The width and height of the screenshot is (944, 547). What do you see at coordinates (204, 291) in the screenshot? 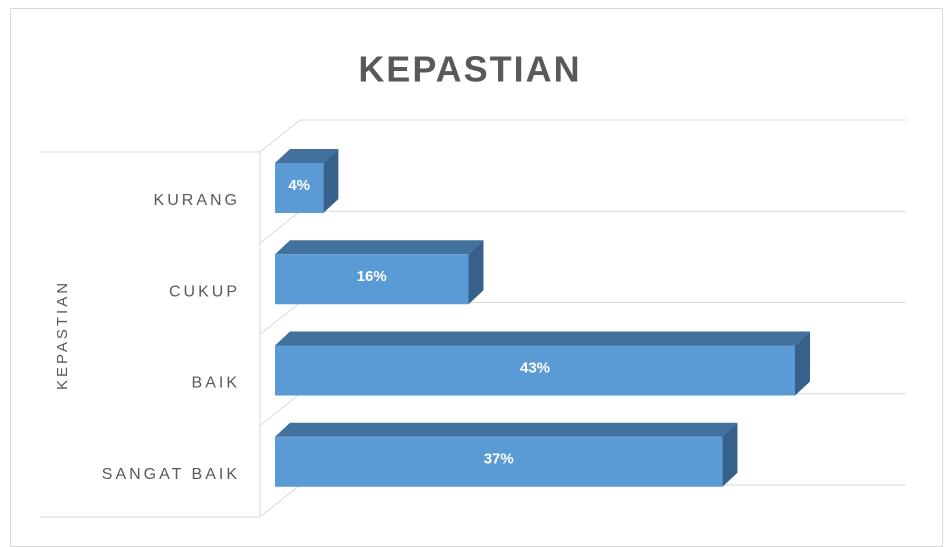
I see `category-label: CUKUP` at bounding box center [204, 291].